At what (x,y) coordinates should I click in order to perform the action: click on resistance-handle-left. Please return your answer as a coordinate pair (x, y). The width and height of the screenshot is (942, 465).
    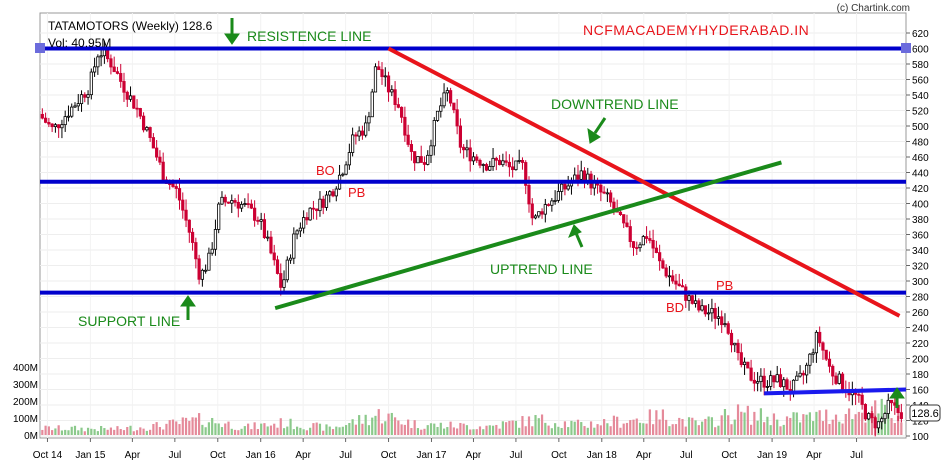
    Looking at the image, I should click on (40, 48).